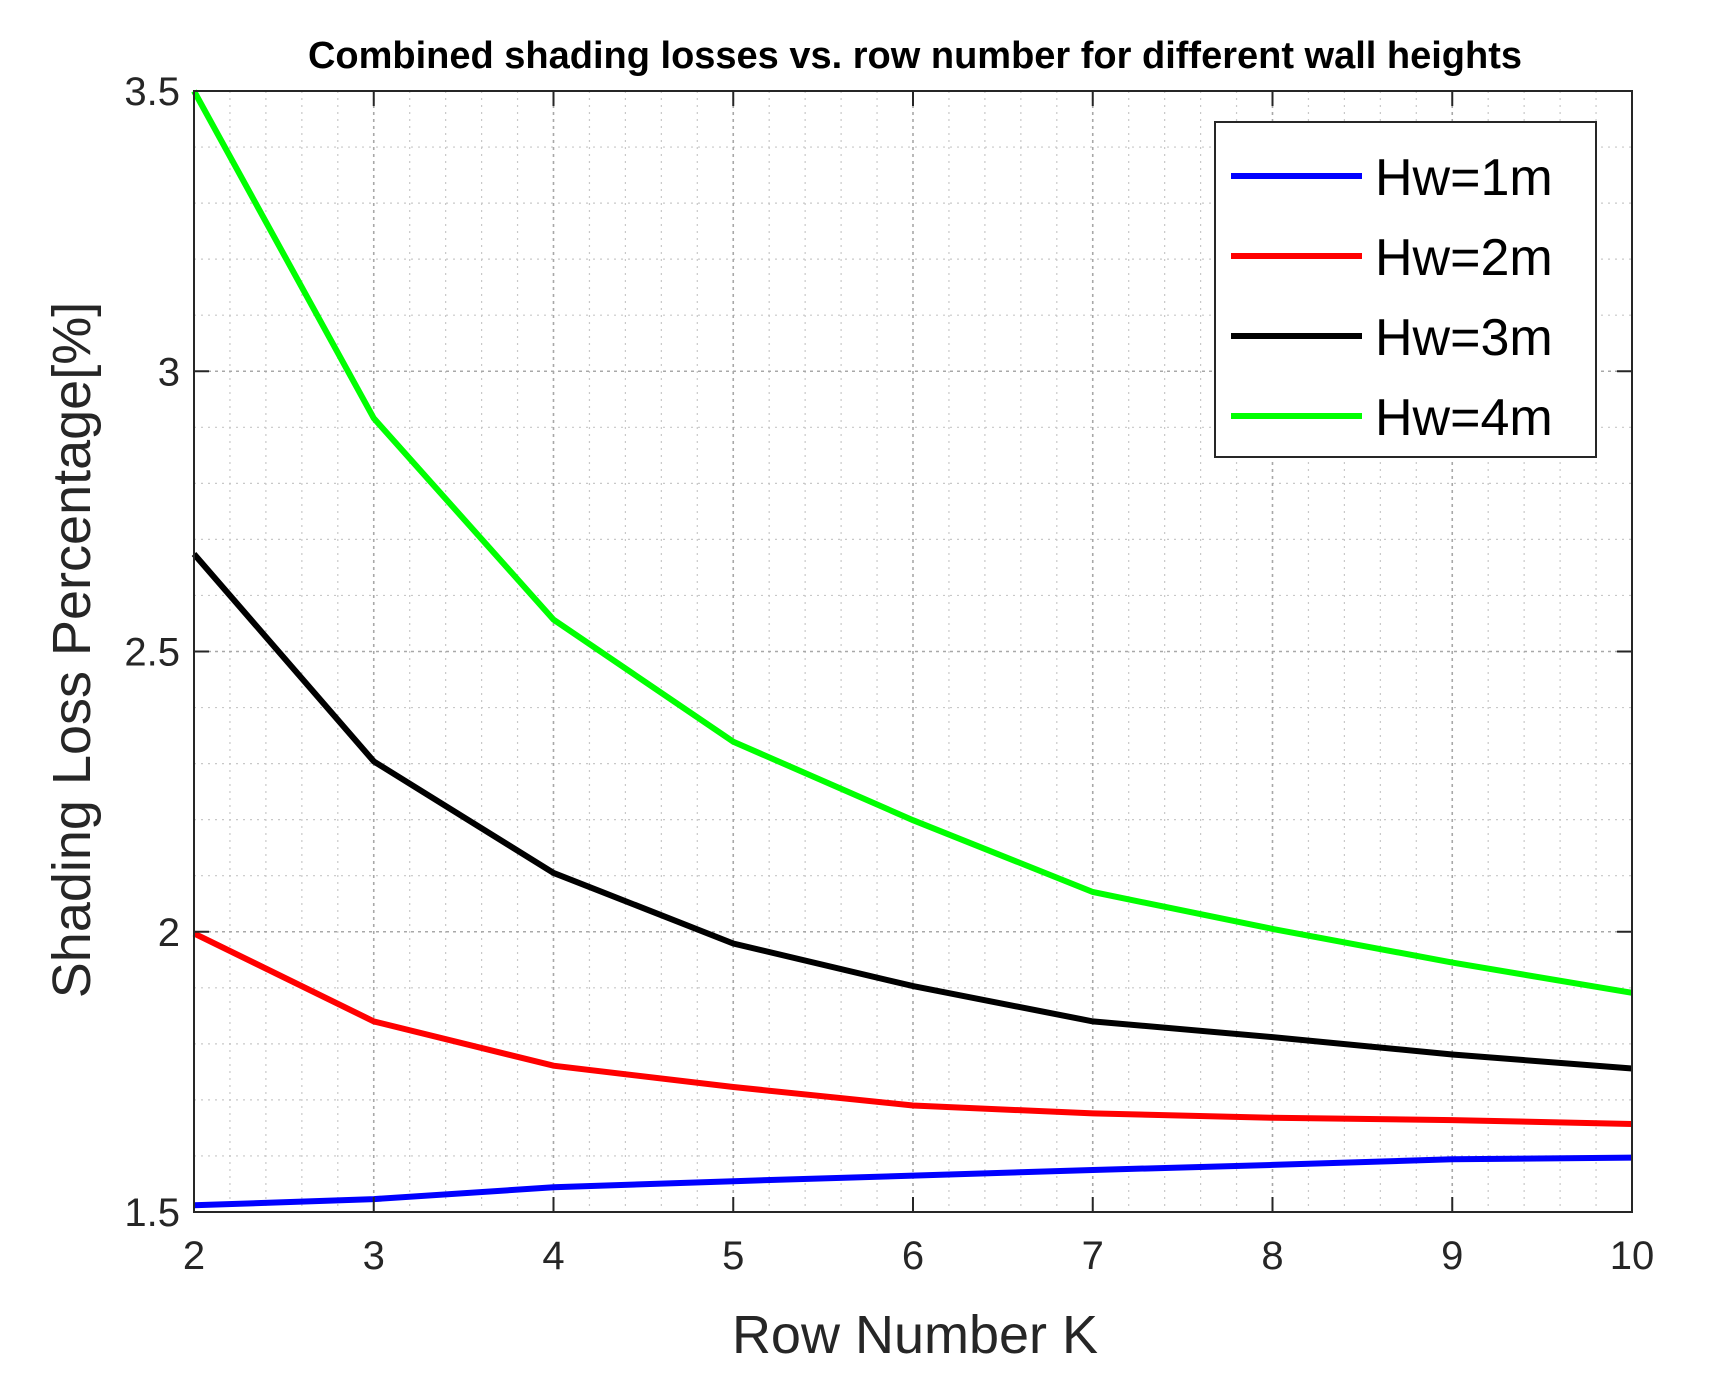 This screenshot has width=1713, height=1379. I want to click on x-tick-label: 3, so click(374, 1256).